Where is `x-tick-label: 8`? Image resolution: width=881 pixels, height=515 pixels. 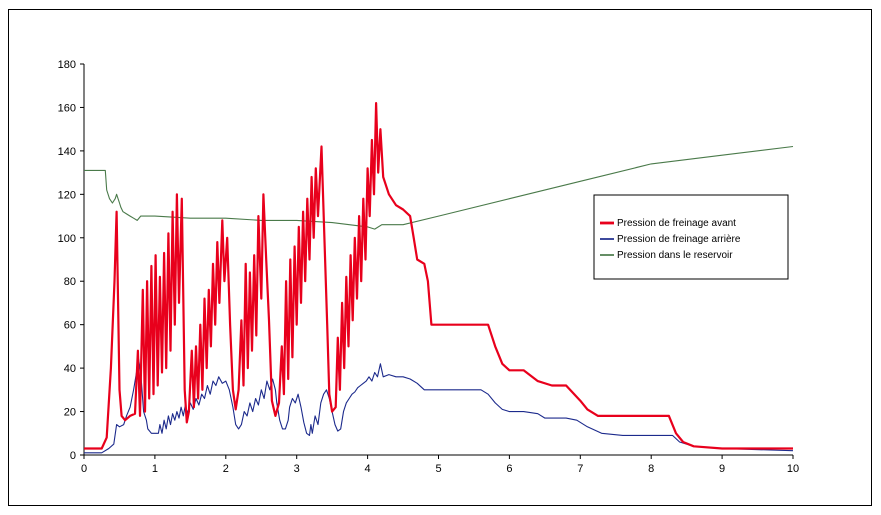 x-tick-label: 8 is located at coordinates (651, 469).